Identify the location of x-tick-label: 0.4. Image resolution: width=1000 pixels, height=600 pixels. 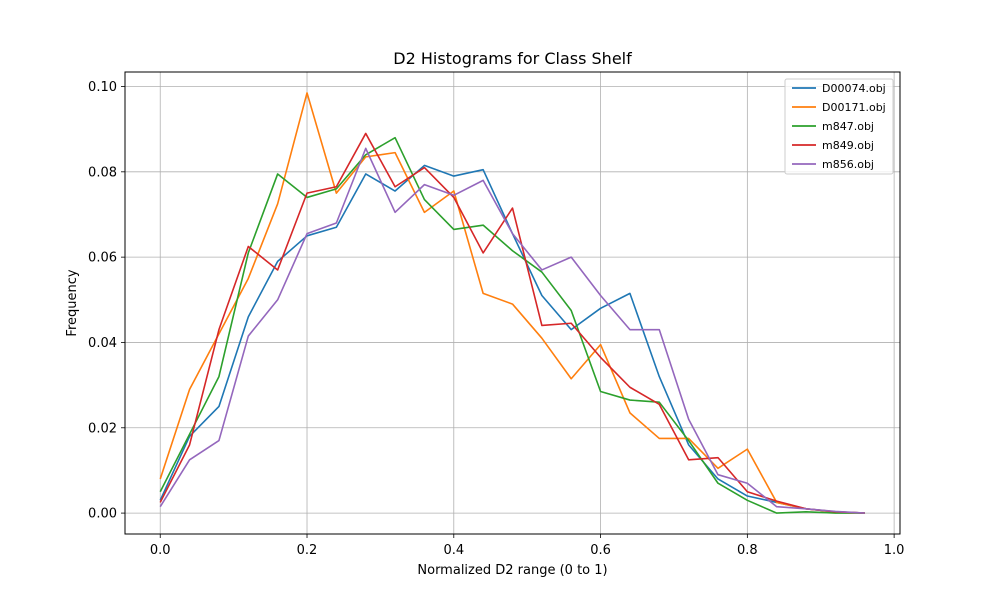
(453, 550).